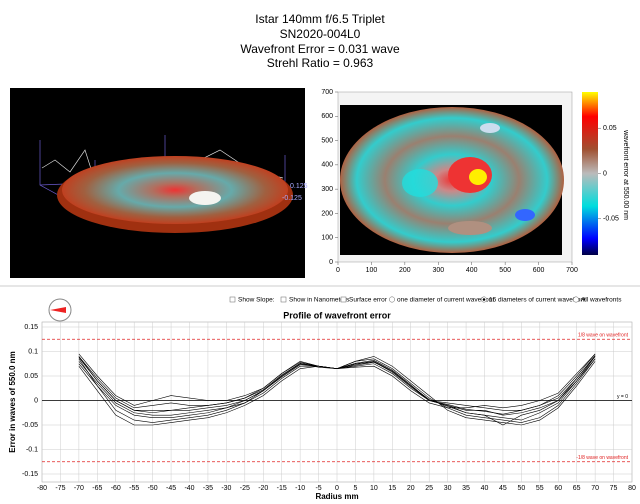 This screenshot has width=640, height=504. What do you see at coordinates (327, 140) in the screenshot?
I see `y-tick-label: 500` at bounding box center [327, 140].